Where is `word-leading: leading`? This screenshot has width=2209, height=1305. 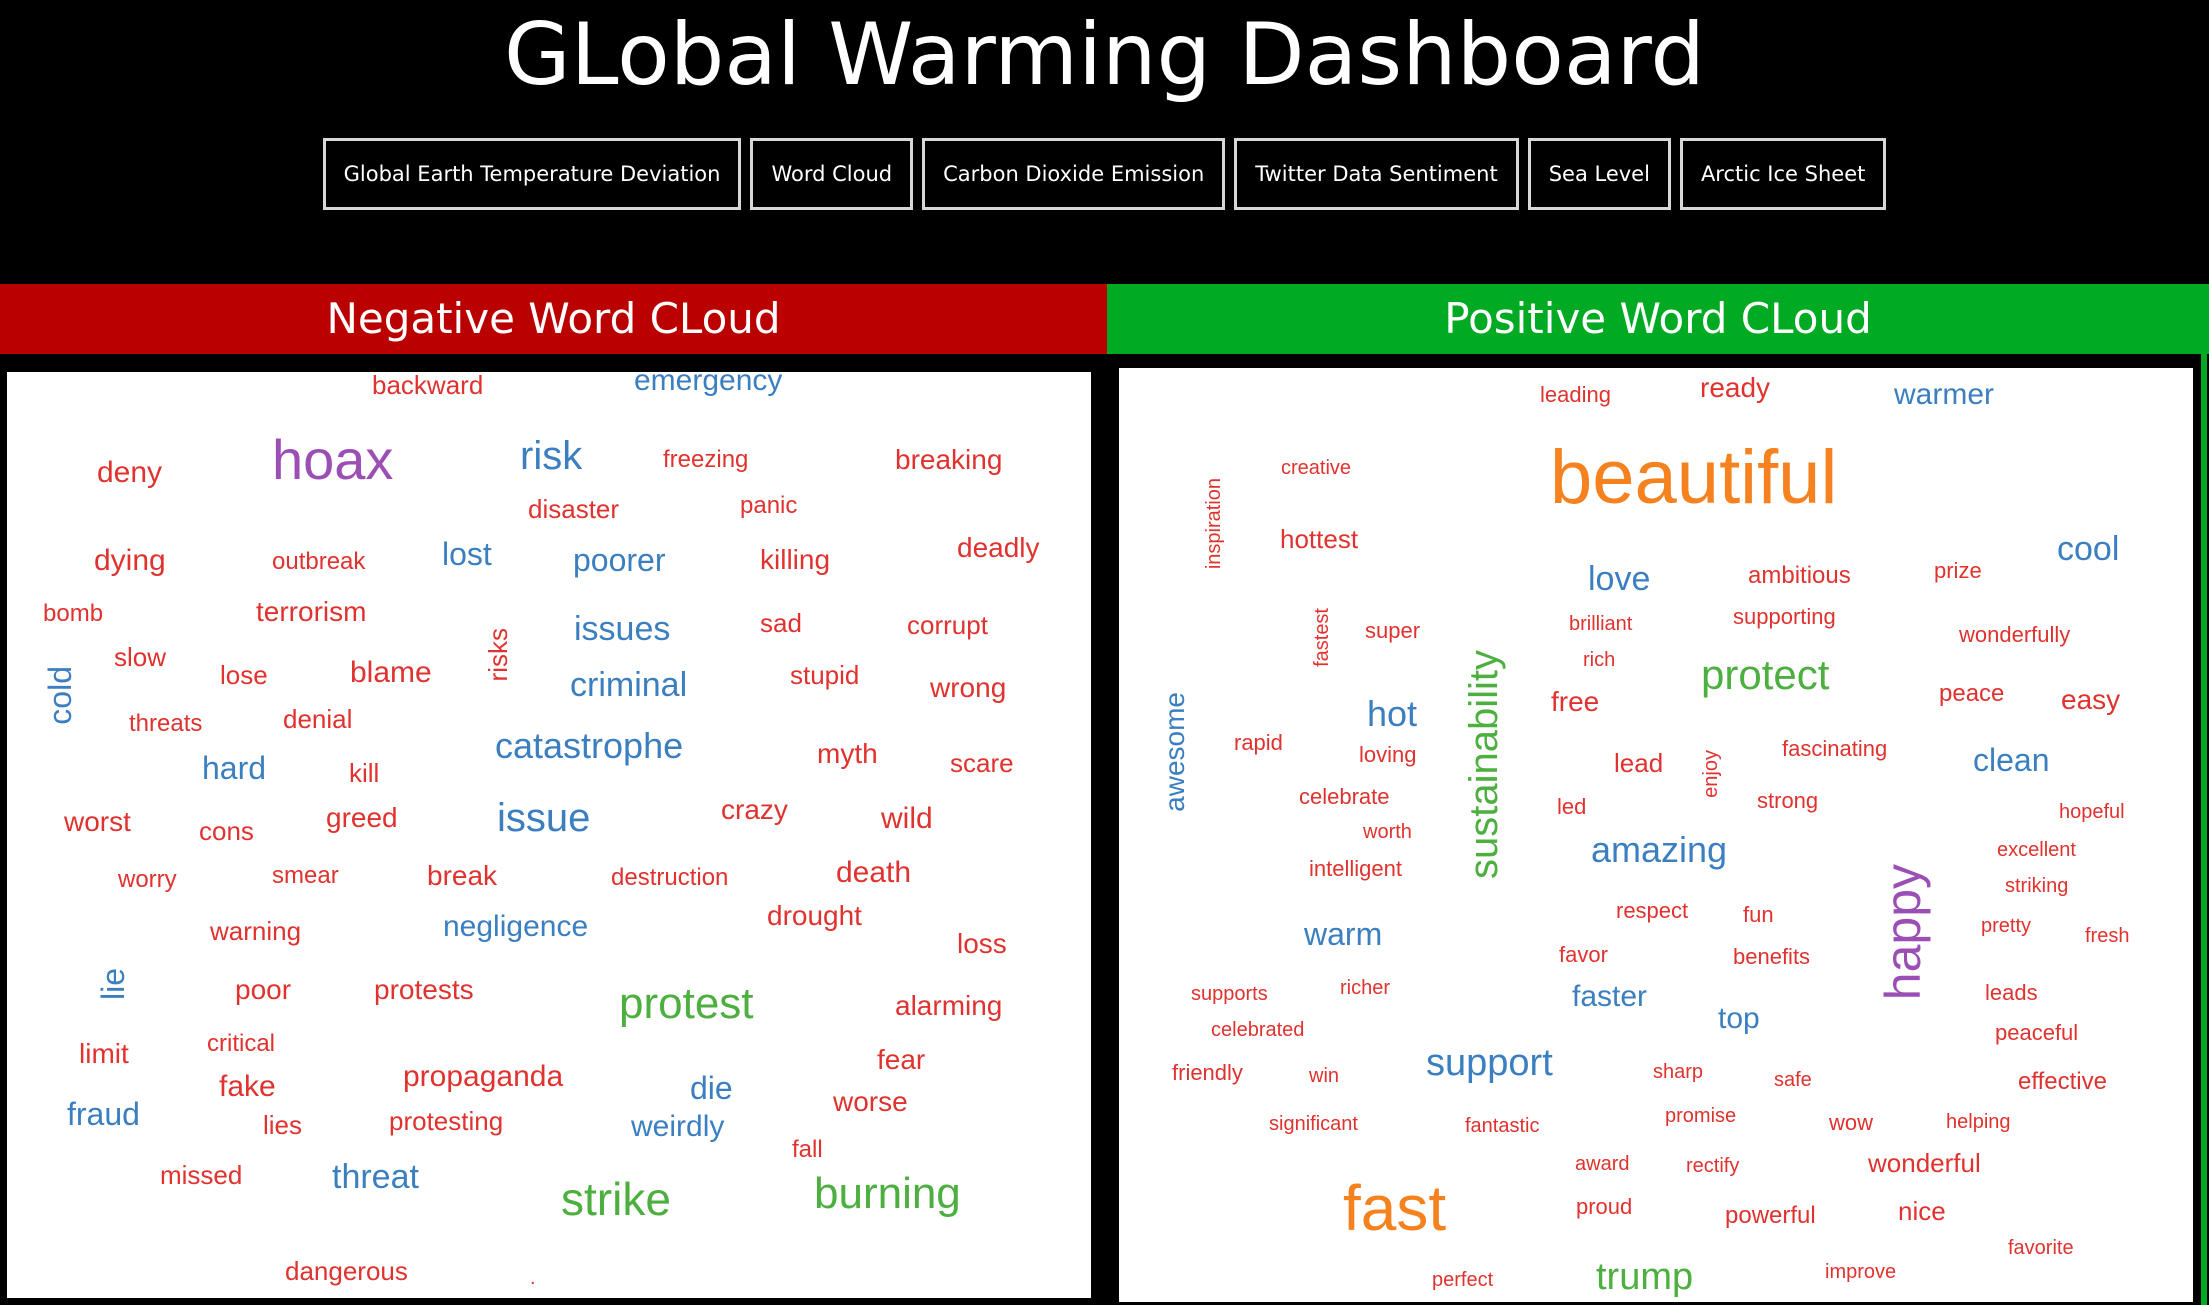
word-leading: leading is located at coordinates (1575, 394).